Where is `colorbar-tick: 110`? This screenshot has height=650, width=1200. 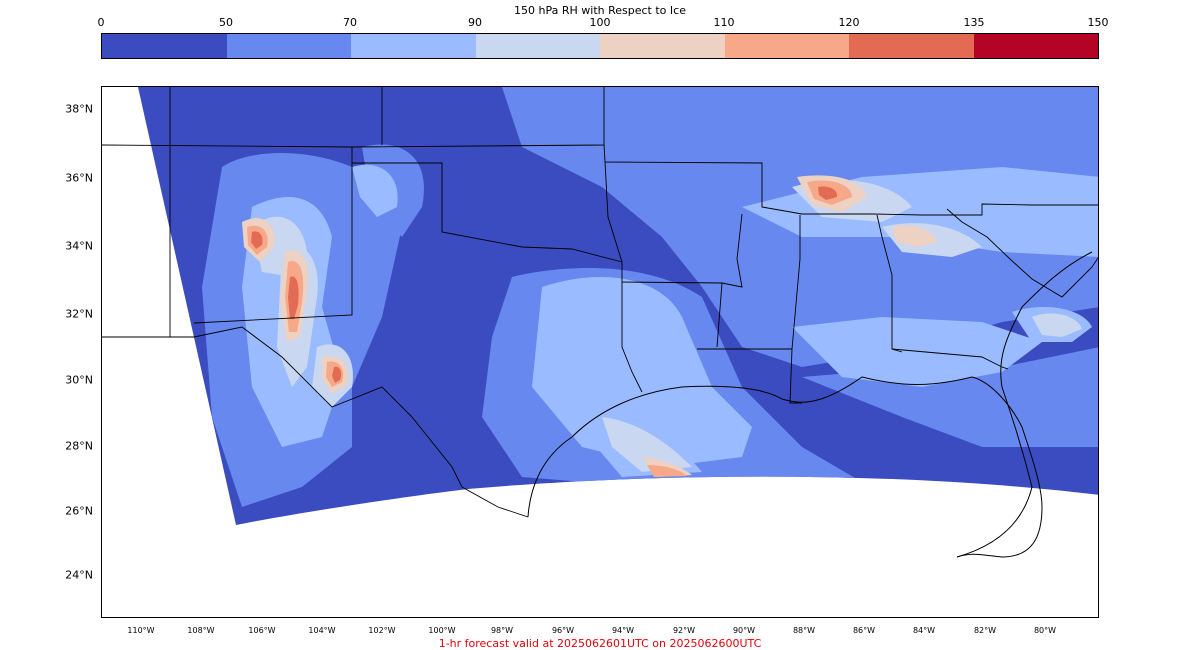
colorbar-tick: 110 is located at coordinates (724, 22).